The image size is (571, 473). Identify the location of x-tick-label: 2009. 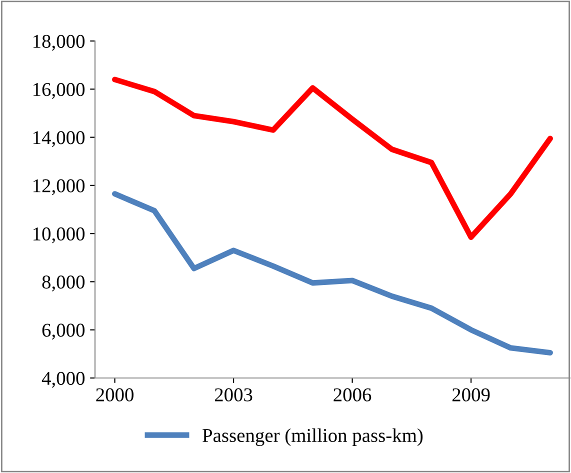
(471, 395).